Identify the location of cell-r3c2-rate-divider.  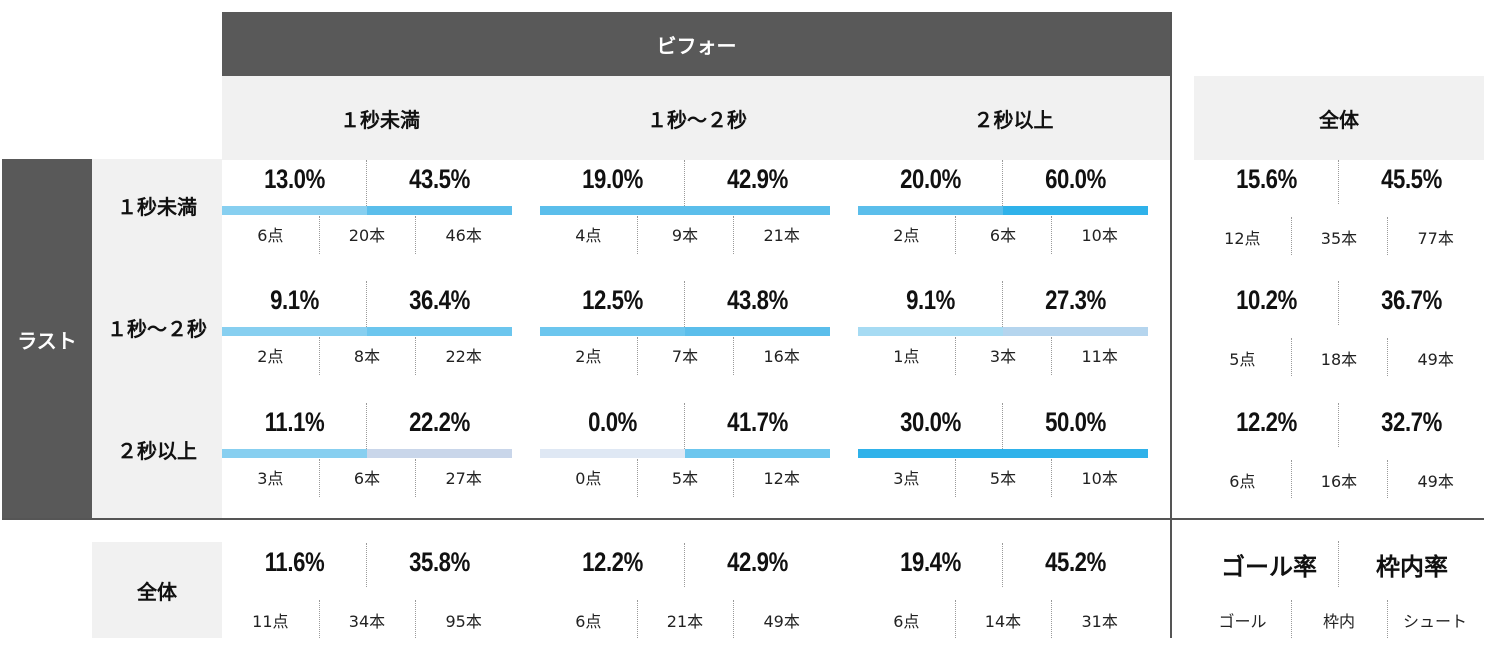
(684, 426).